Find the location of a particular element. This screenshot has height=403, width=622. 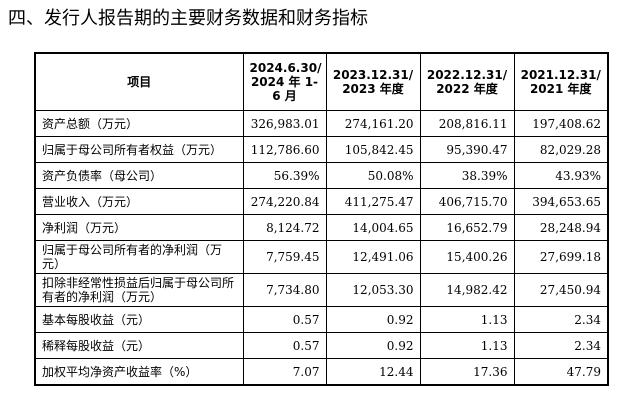

cell-value: 12,491.06 is located at coordinates (373, 257).